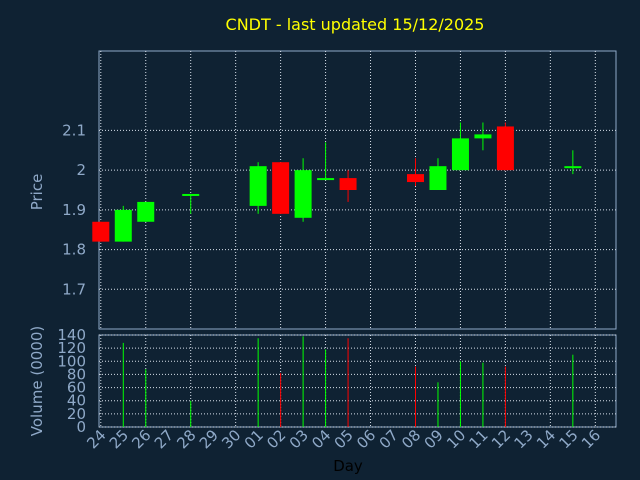  Describe the element at coordinates (348, 466) in the screenshot. I see `x-axis-label: Day` at that location.